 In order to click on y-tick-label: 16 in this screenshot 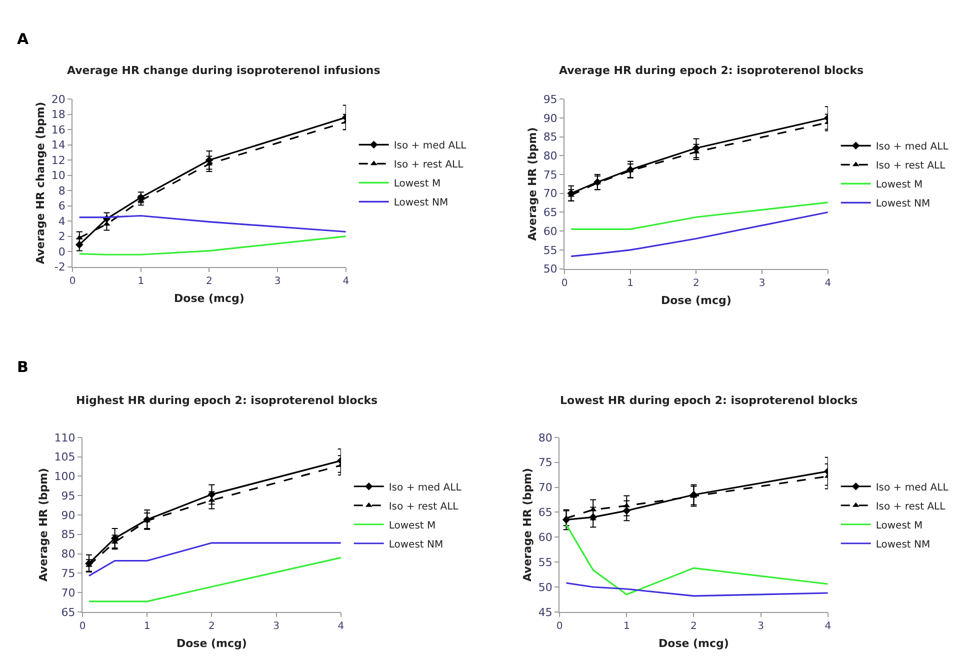, I will do `click(58, 129)`.